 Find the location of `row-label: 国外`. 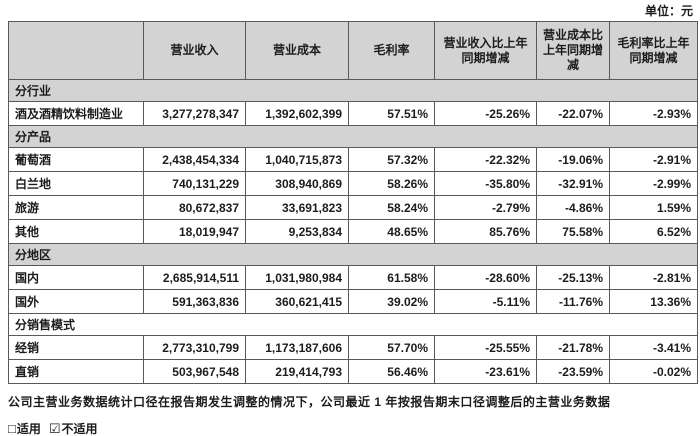

row-label: 国外 is located at coordinates (76, 301).